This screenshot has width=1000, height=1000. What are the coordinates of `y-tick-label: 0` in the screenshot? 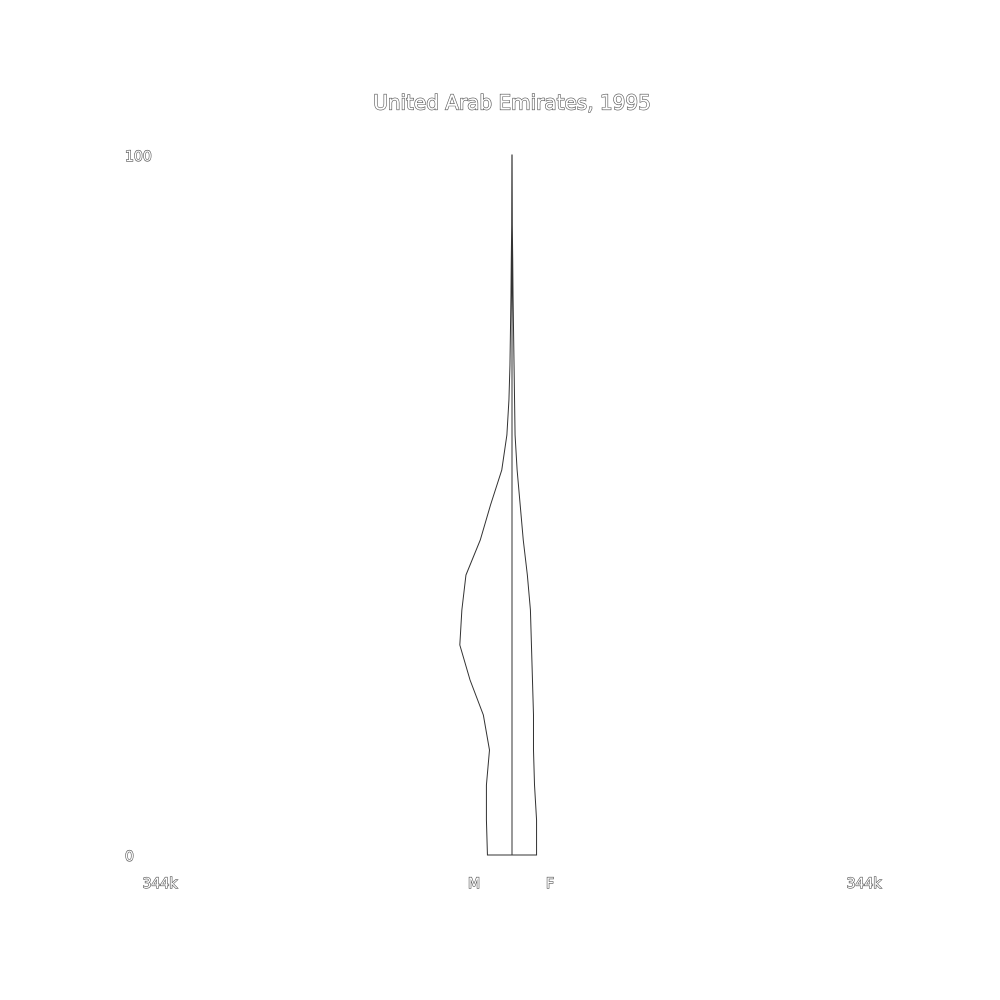 It's located at (129, 857).